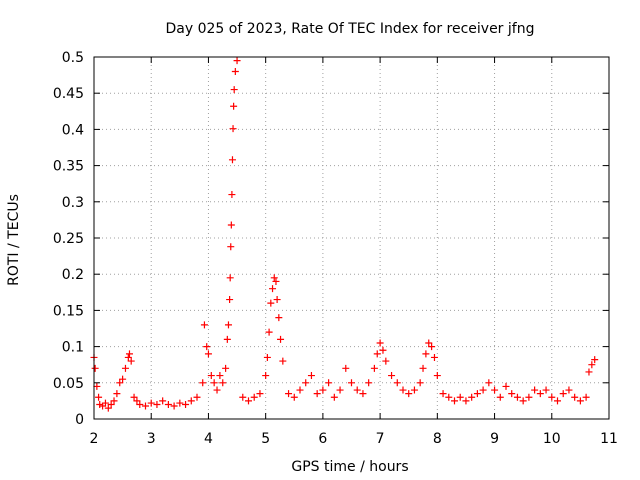 This screenshot has height=480, width=640. Describe the element at coordinates (494, 439) in the screenshot. I see `x-tick-label: 9` at that location.